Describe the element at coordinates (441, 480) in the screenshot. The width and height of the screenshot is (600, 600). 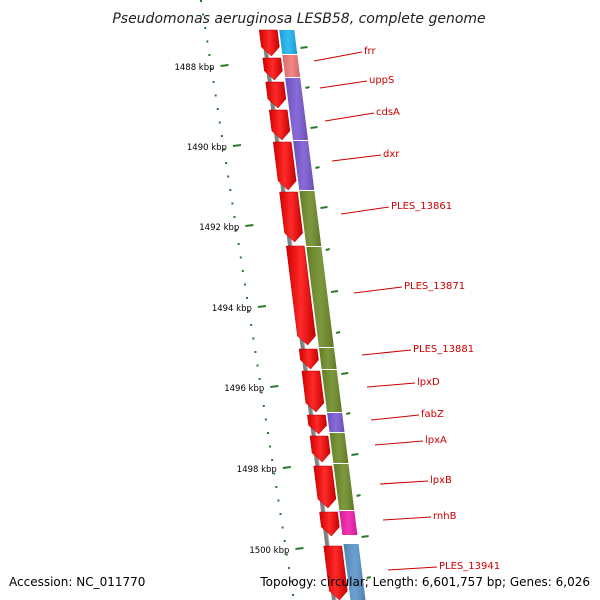
I see `gene-label-lpxb: lpxB` at that location.